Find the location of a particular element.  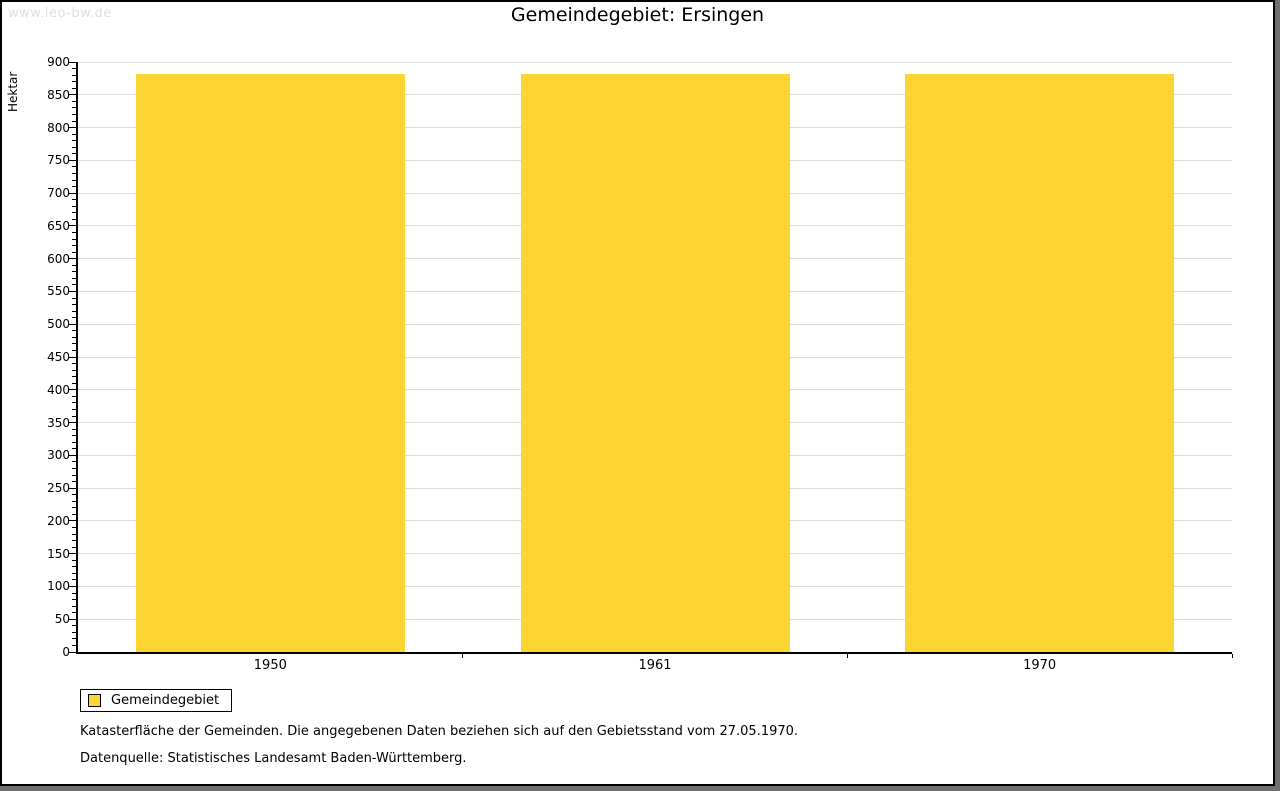

y-tick-label: 300 is located at coordinates (58, 455).